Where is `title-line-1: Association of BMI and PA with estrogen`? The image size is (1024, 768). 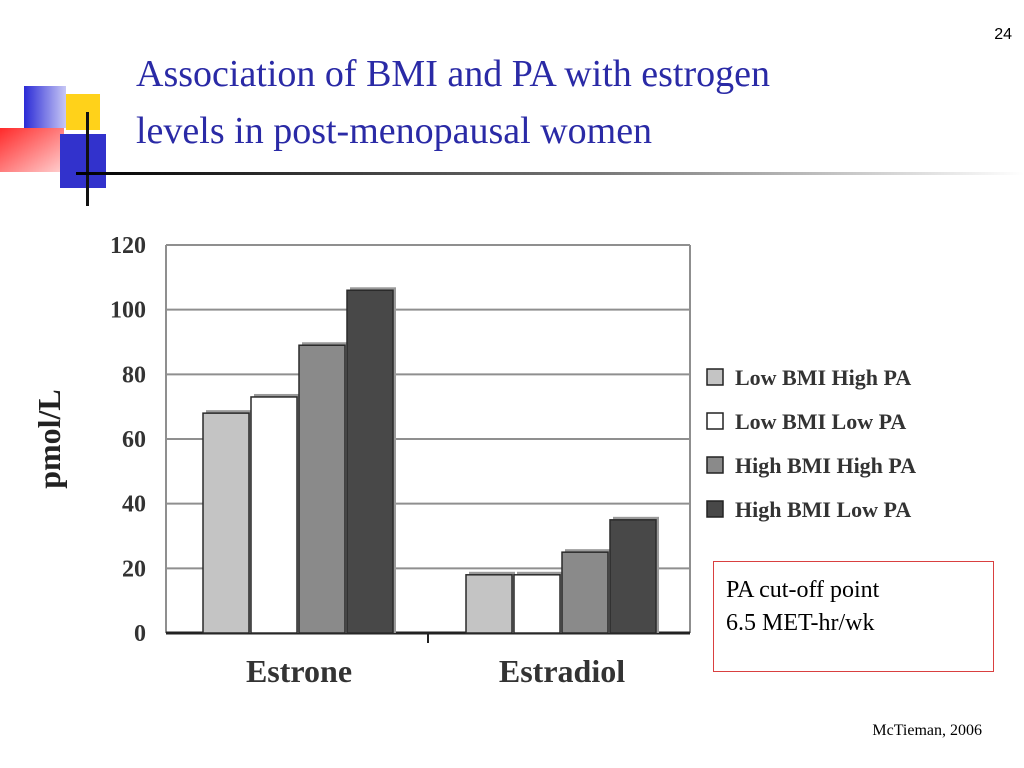
title-line-1: Association of BMI and PA with estrogen is located at coordinates (453, 74).